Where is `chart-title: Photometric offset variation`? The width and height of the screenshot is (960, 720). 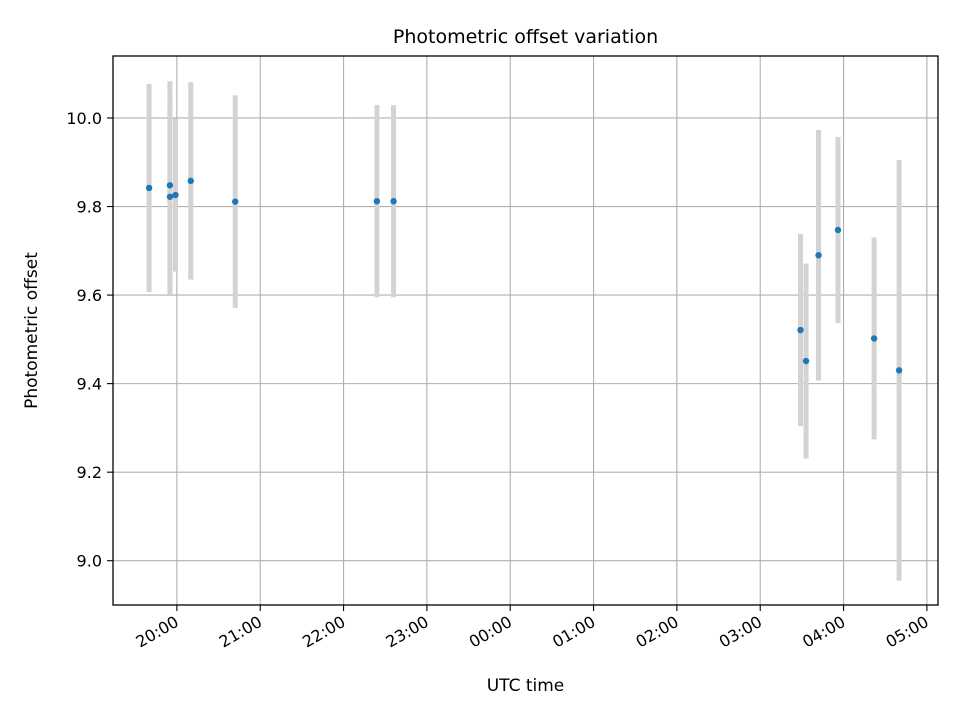
chart-title: Photometric offset variation is located at coordinates (525, 37).